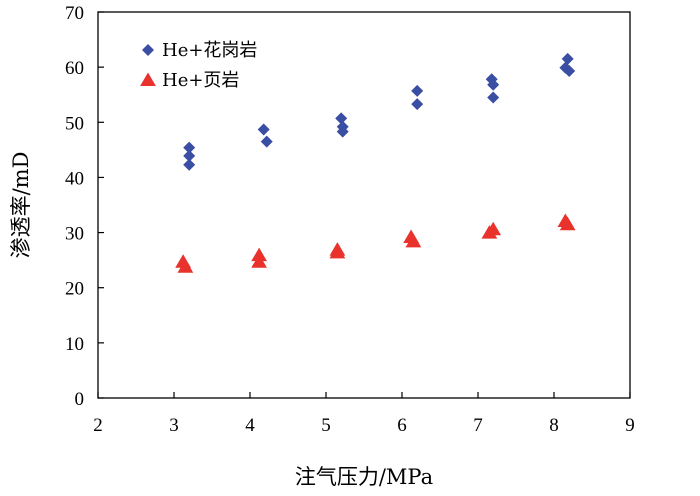  Describe the element at coordinates (74, 68) in the screenshot. I see `y-tick-label: 60` at that location.